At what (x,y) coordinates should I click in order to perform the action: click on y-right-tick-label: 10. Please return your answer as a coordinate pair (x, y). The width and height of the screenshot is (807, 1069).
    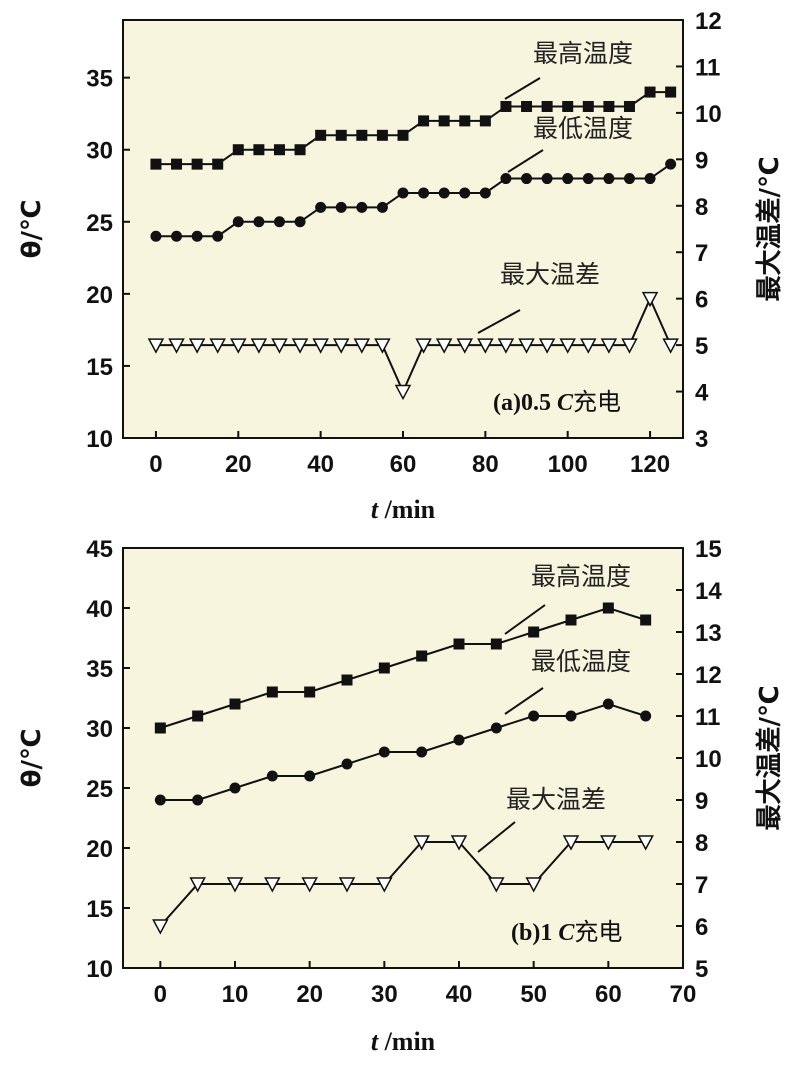
    Looking at the image, I should click on (708, 114).